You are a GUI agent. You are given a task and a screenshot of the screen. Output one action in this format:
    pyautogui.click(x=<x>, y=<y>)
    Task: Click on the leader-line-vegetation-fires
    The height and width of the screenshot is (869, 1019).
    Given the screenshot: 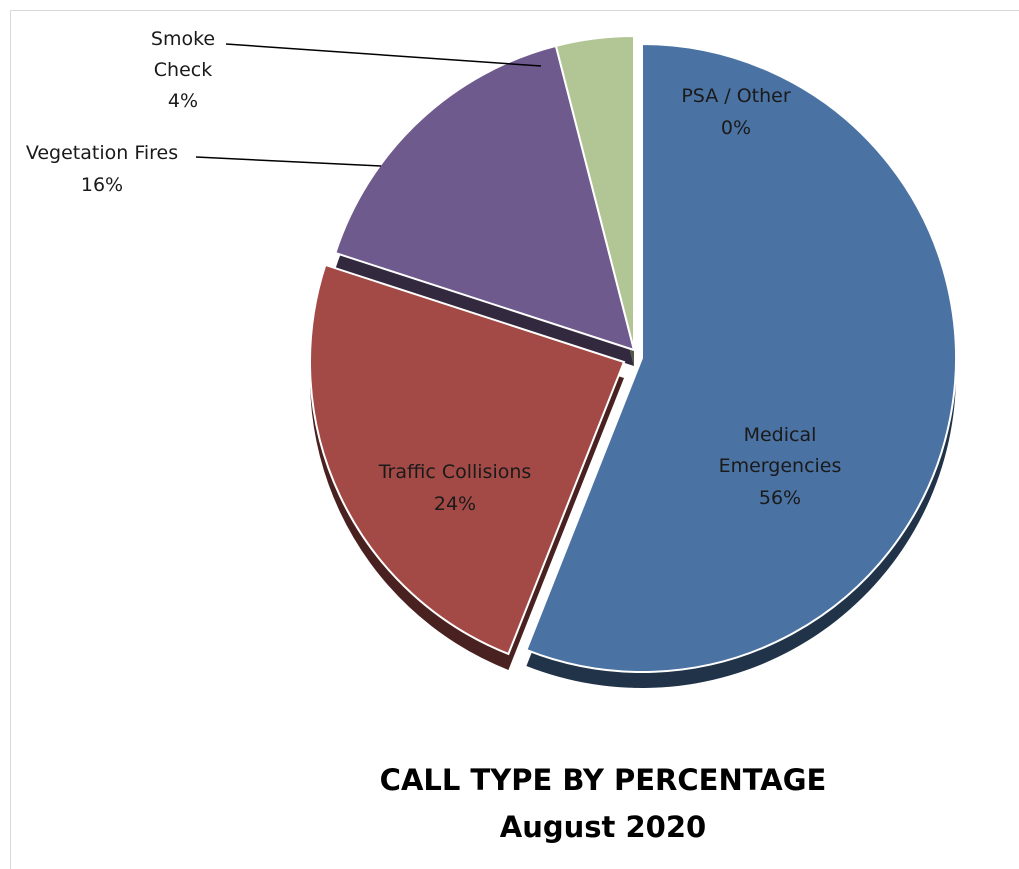 What is the action you would take?
    pyautogui.click(x=288, y=161)
    